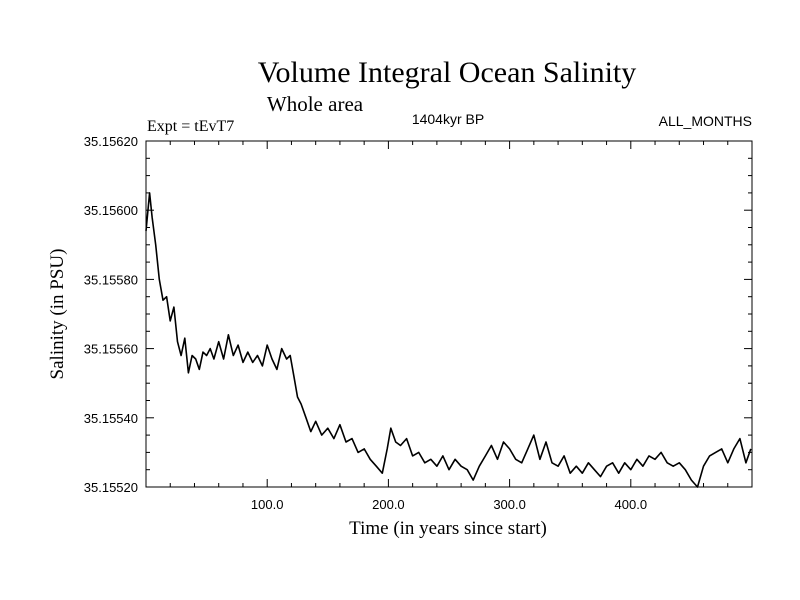 The height and width of the screenshot is (600, 800). I want to click on x-axis-label: Time (in years since start), so click(448, 528).